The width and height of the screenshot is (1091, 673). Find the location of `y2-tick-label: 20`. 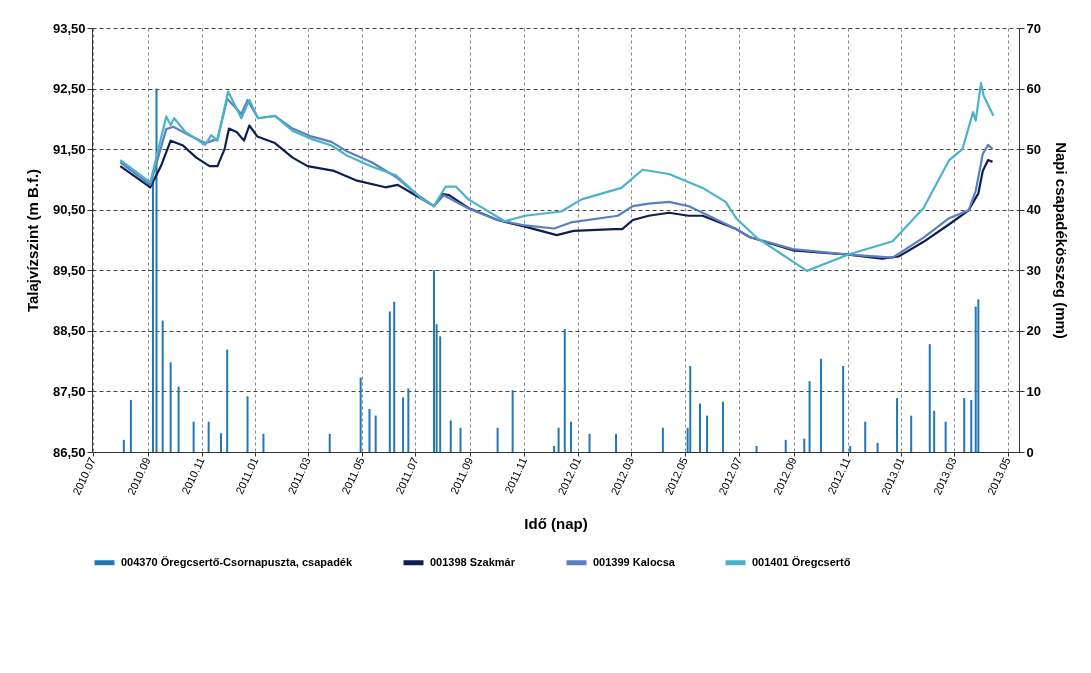

y2-tick-label: 20 is located at coordinates (1033, 331).